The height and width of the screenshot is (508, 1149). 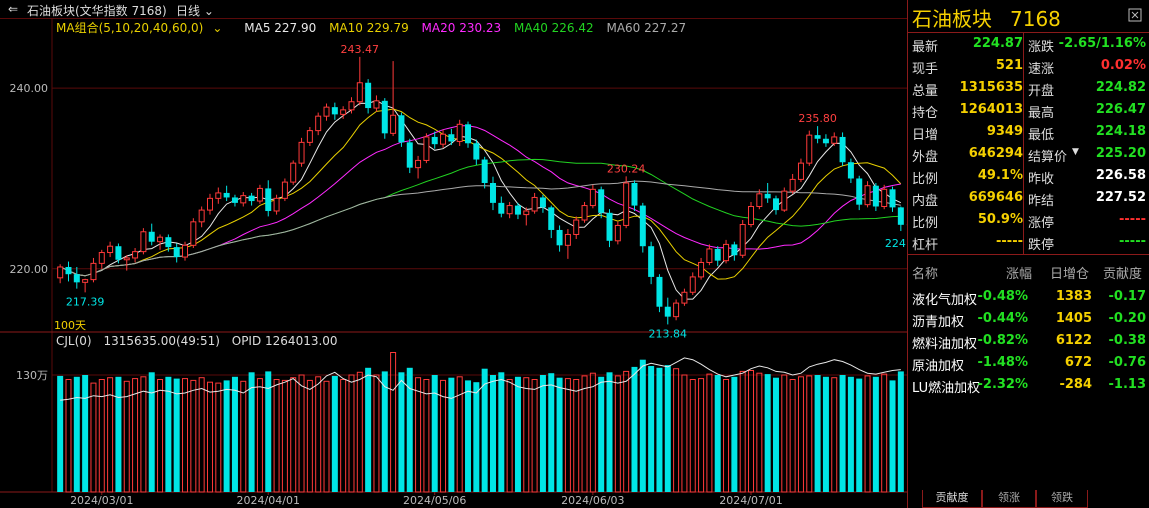 What do you see at coordinates (1003, 384) in the screenshot?
I see `sector-cell: -2.32%` at bounding box center [1003, 384].